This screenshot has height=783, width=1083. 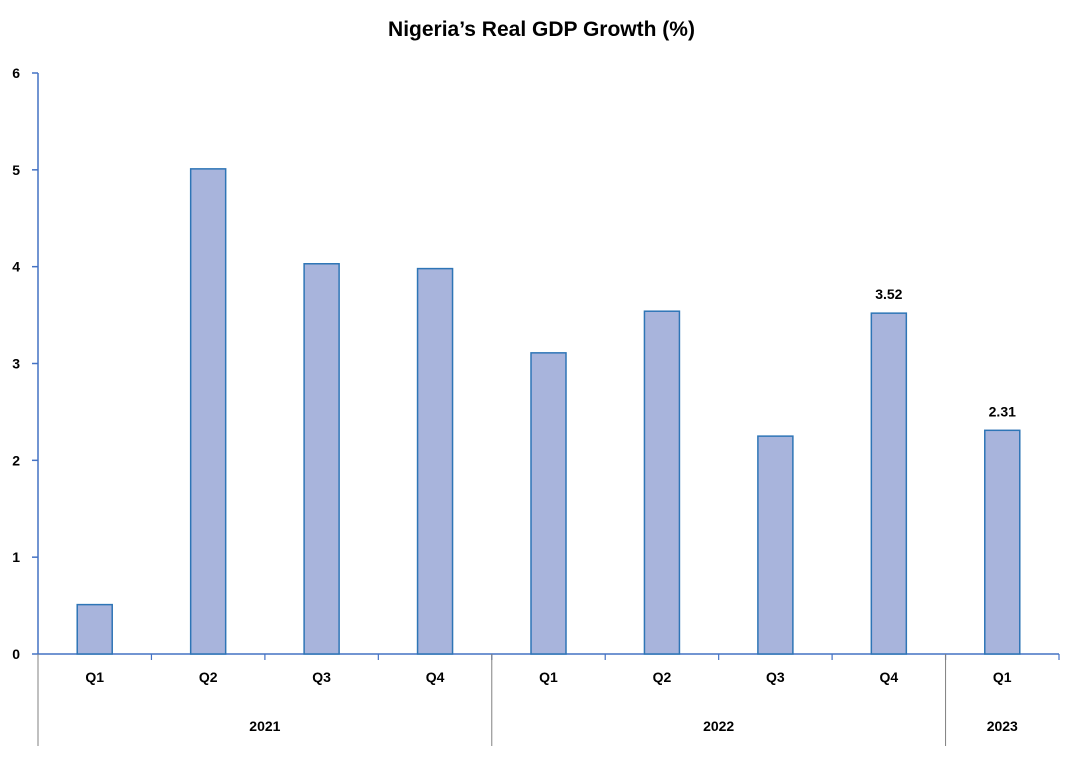 I want to click on y-tick-label: 0, so click(x=16, y=654).